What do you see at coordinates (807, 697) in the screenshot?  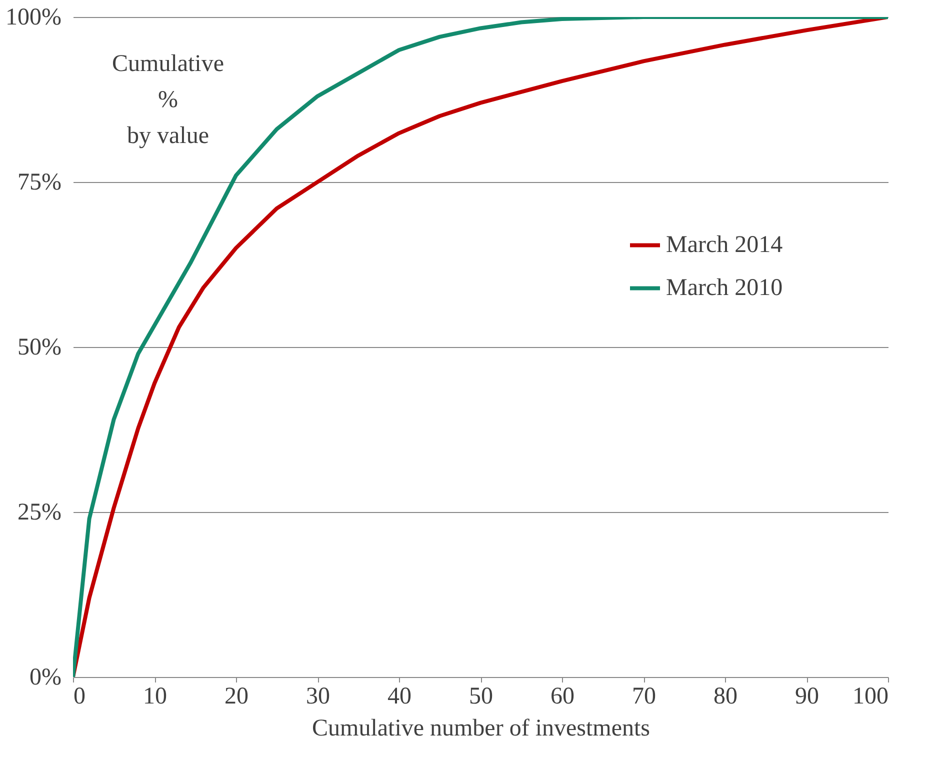 I see `x-tick-label: 90` at bounding box center [807, 697].